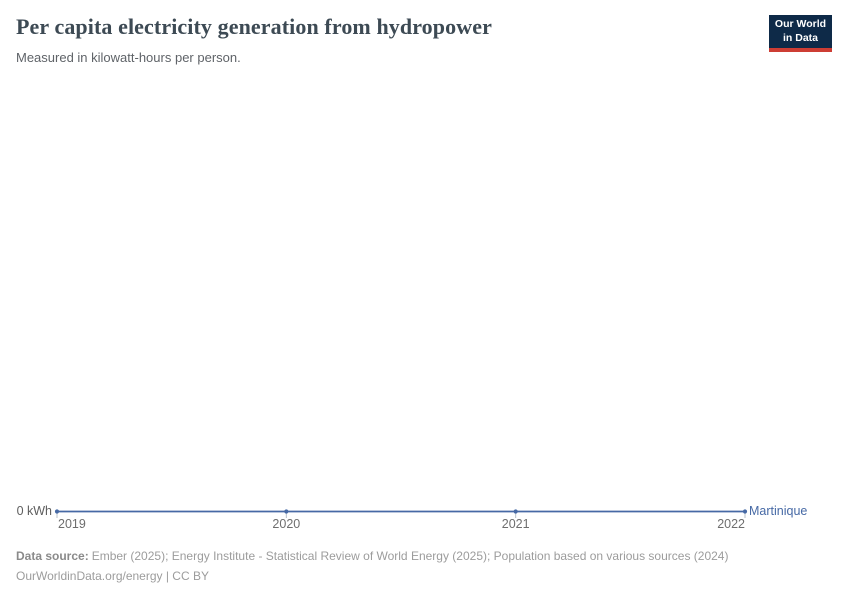  I want to click on x-tick-2021: 2021, so click(515, 524).